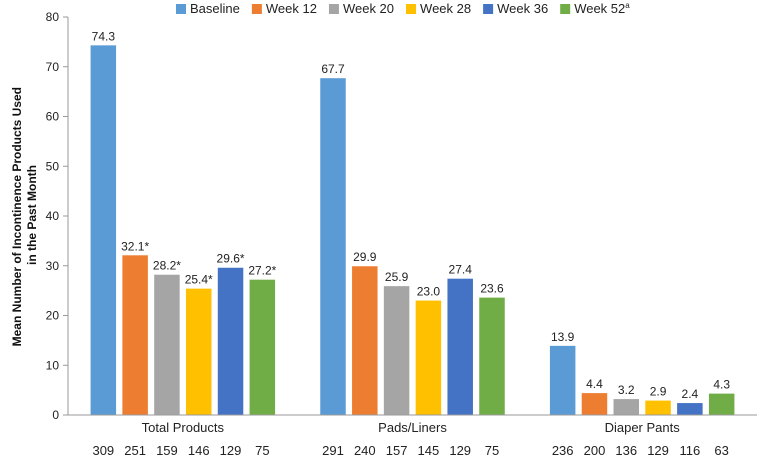 This screenshot has height=455, width=762. Describe the element at coordinates (199, 449) in the screenshot. I see `sample-size-label: 146` at that location.